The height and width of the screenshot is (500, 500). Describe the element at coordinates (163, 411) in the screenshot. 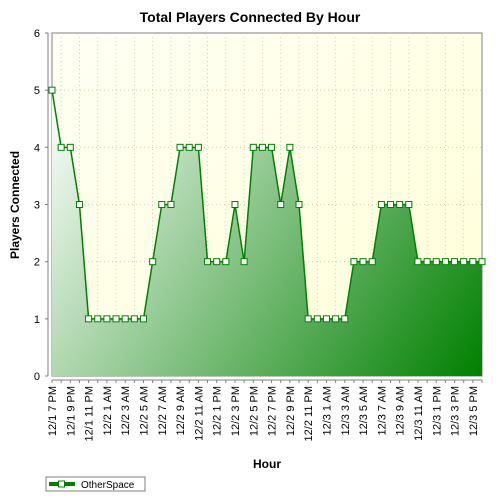

I see `x-tick-label: 12/2 7 AM` at that location.